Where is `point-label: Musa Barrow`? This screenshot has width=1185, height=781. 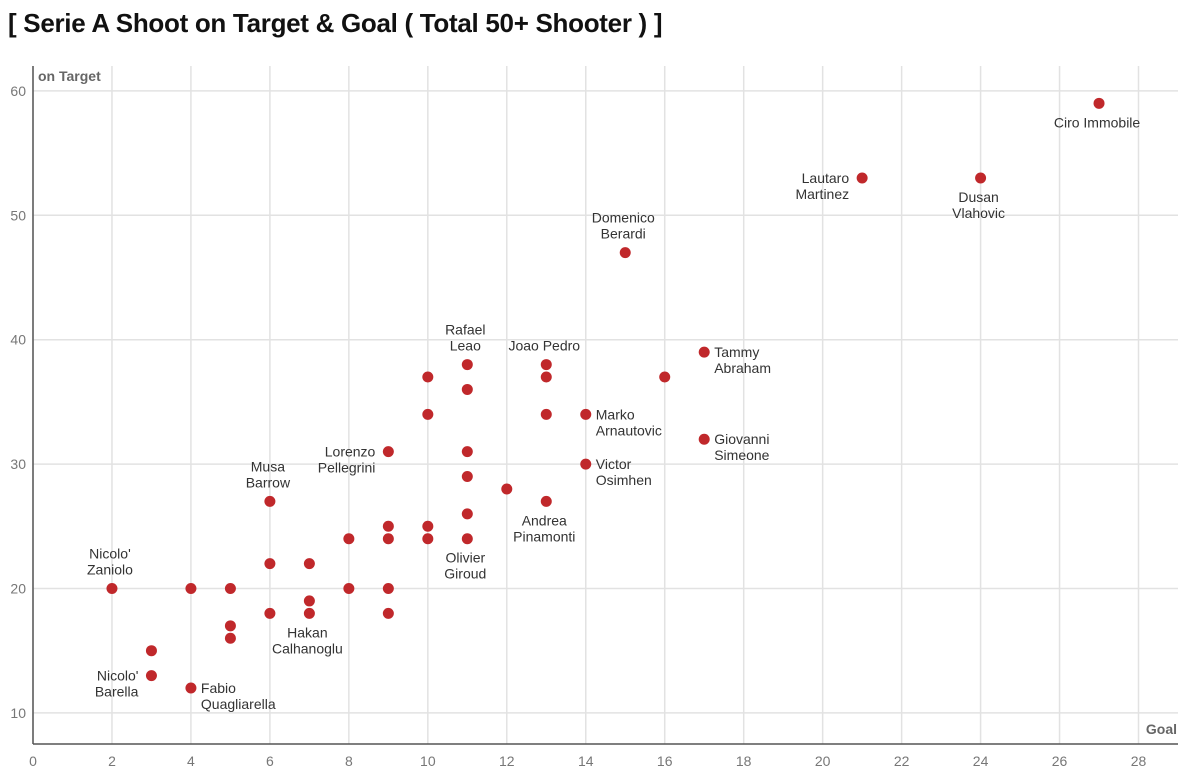 point-label: Musa Barrow is located at coordinates (268, 474).